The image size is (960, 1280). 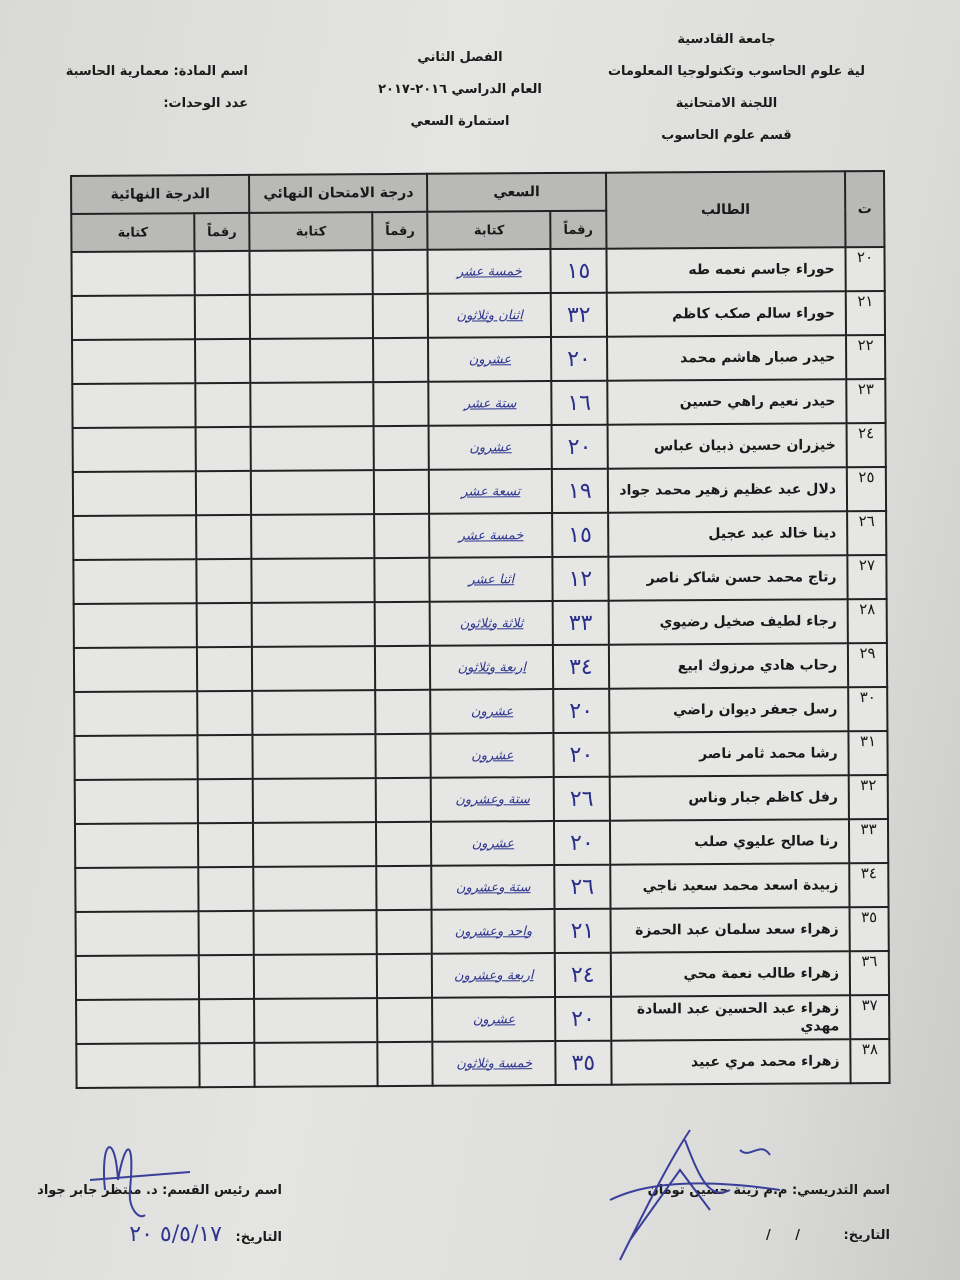 I want to click on table-row: ٢١ حوراء سالم صكب كاظم ٣٢ اثنان وثلاثون, so click(x=478, y=315).